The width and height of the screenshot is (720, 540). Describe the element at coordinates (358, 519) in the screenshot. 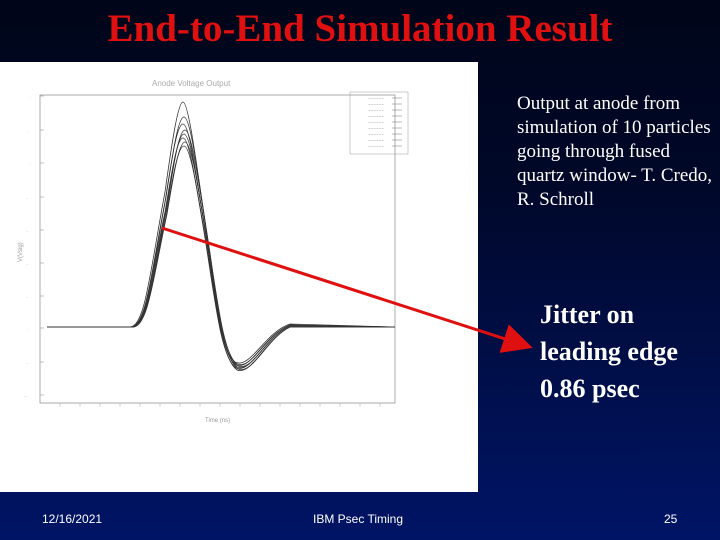

I see `footer-title: IBM Psec Timing` at that location.